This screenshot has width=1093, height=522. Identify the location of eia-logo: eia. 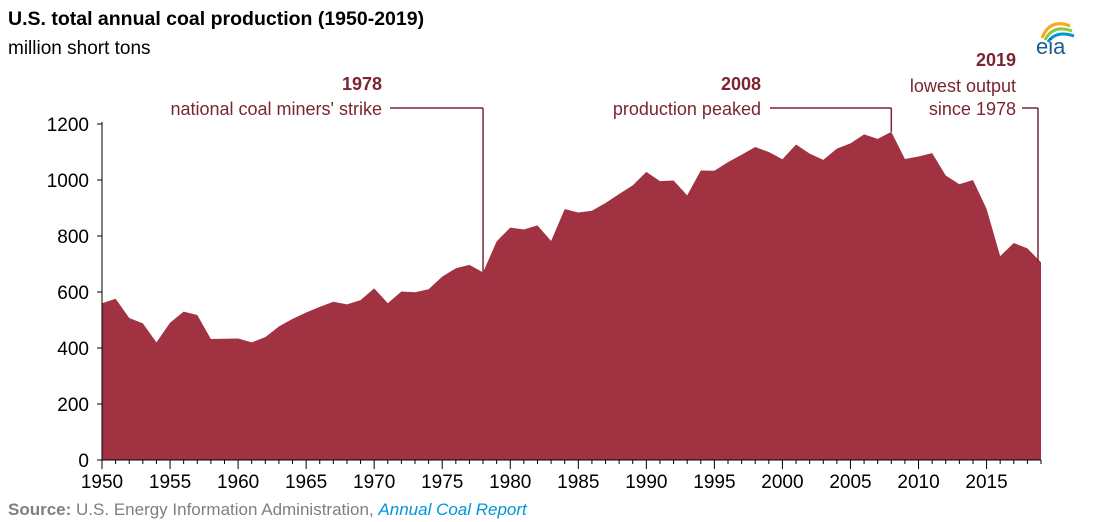
(1055, 40).